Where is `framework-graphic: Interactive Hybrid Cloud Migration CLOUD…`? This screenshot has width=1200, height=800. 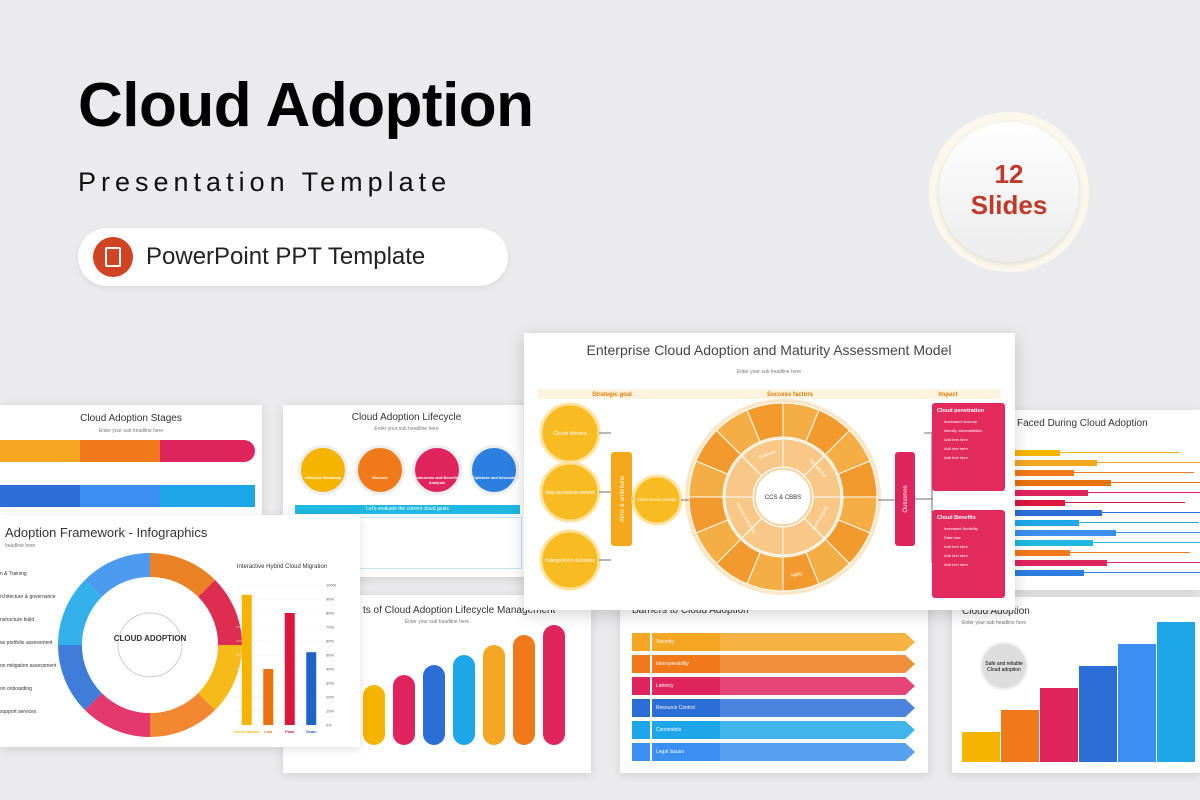
framework-graphic: Interactive Hybrid Cloud Migration CLOUD… is located at coordinates (197, 645).